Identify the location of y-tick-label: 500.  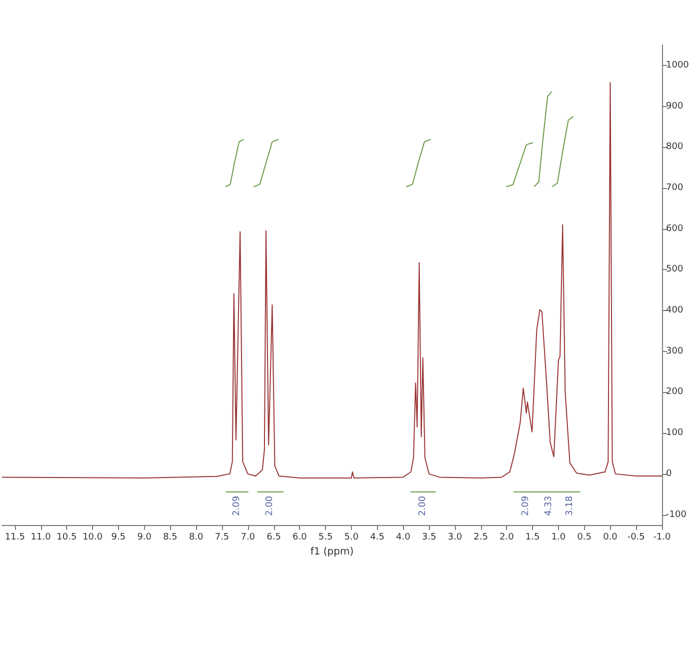
(675, 269).